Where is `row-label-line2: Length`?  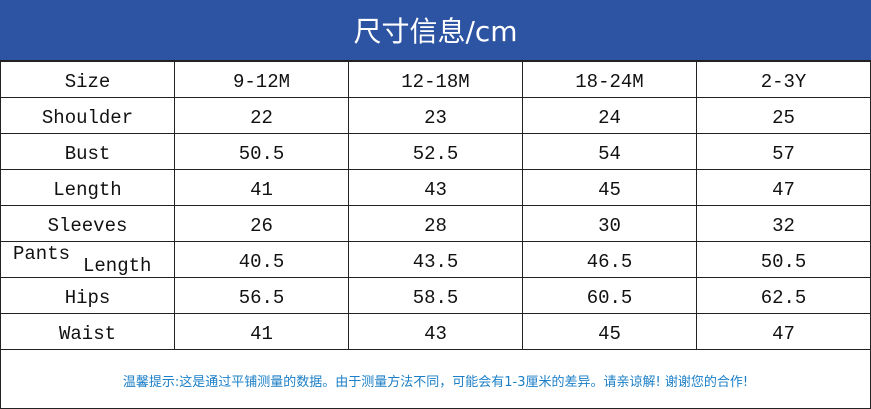 row-label-line2: Length is located at coordinates (117, 266).